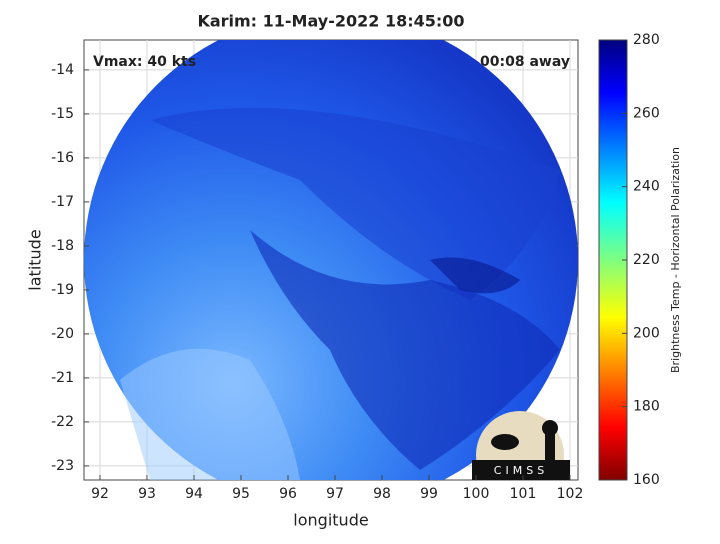 Image resolution: width=720 pixels, height=544 pixels. I want to click on y-tick-label: -23, so click(62, 466).